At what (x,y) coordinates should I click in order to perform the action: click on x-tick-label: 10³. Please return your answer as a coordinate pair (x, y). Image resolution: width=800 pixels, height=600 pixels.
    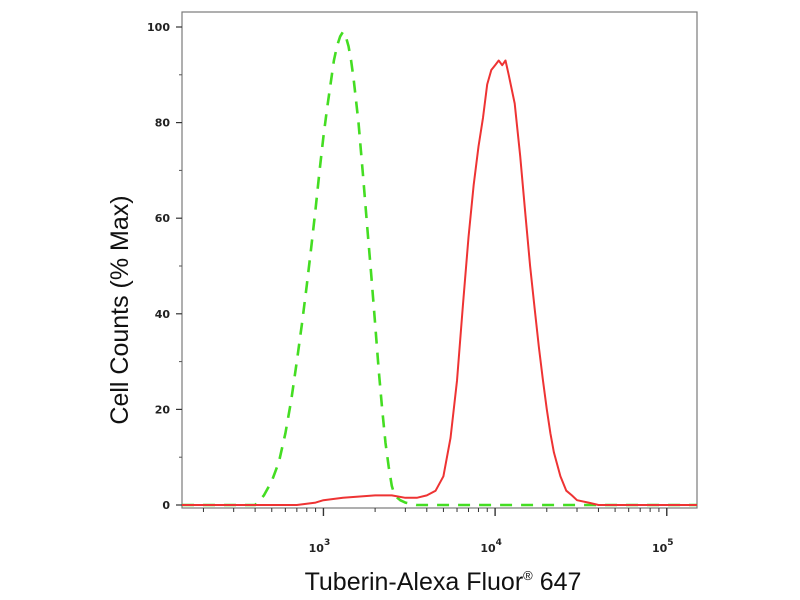
    Looking at the image, I should click on (320, 546).